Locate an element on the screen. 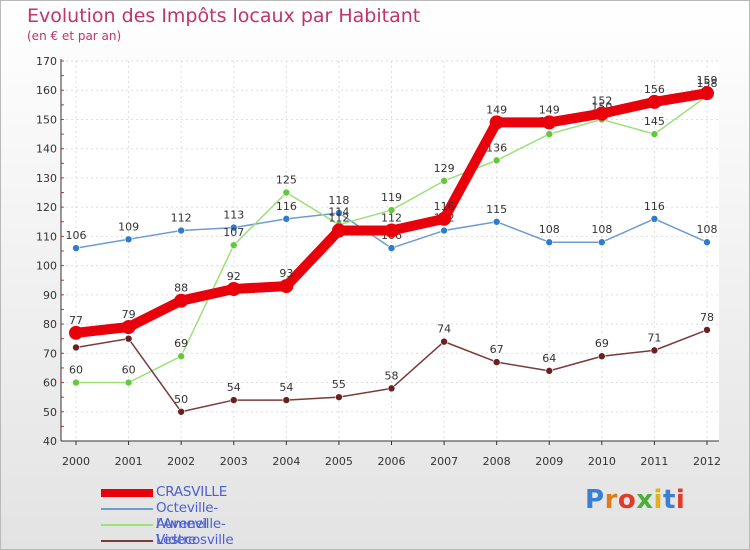 This screenshot has width=750, height=550. data-label: 93 is located at coordinates (286, 273).